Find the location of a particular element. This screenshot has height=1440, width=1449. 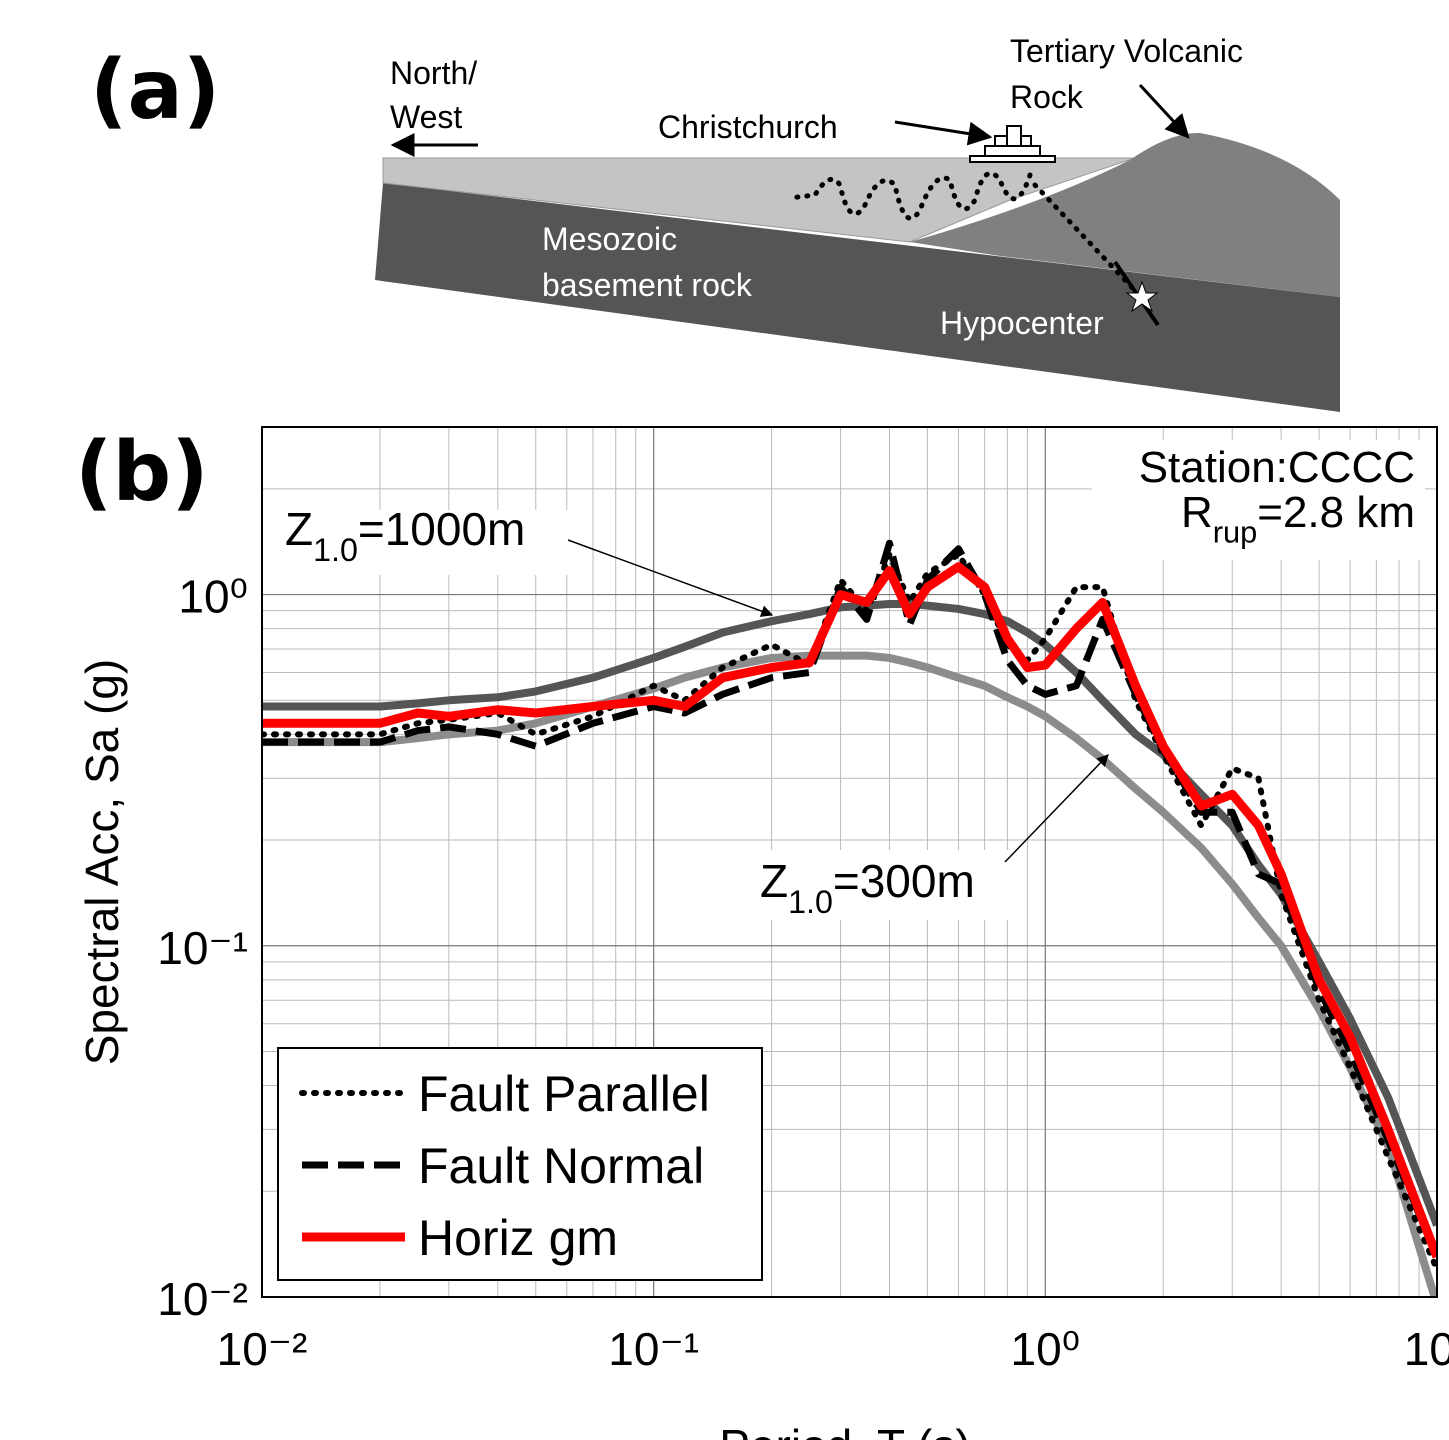

legend-label: Horiz gm is located at coordinates (518, 1238).